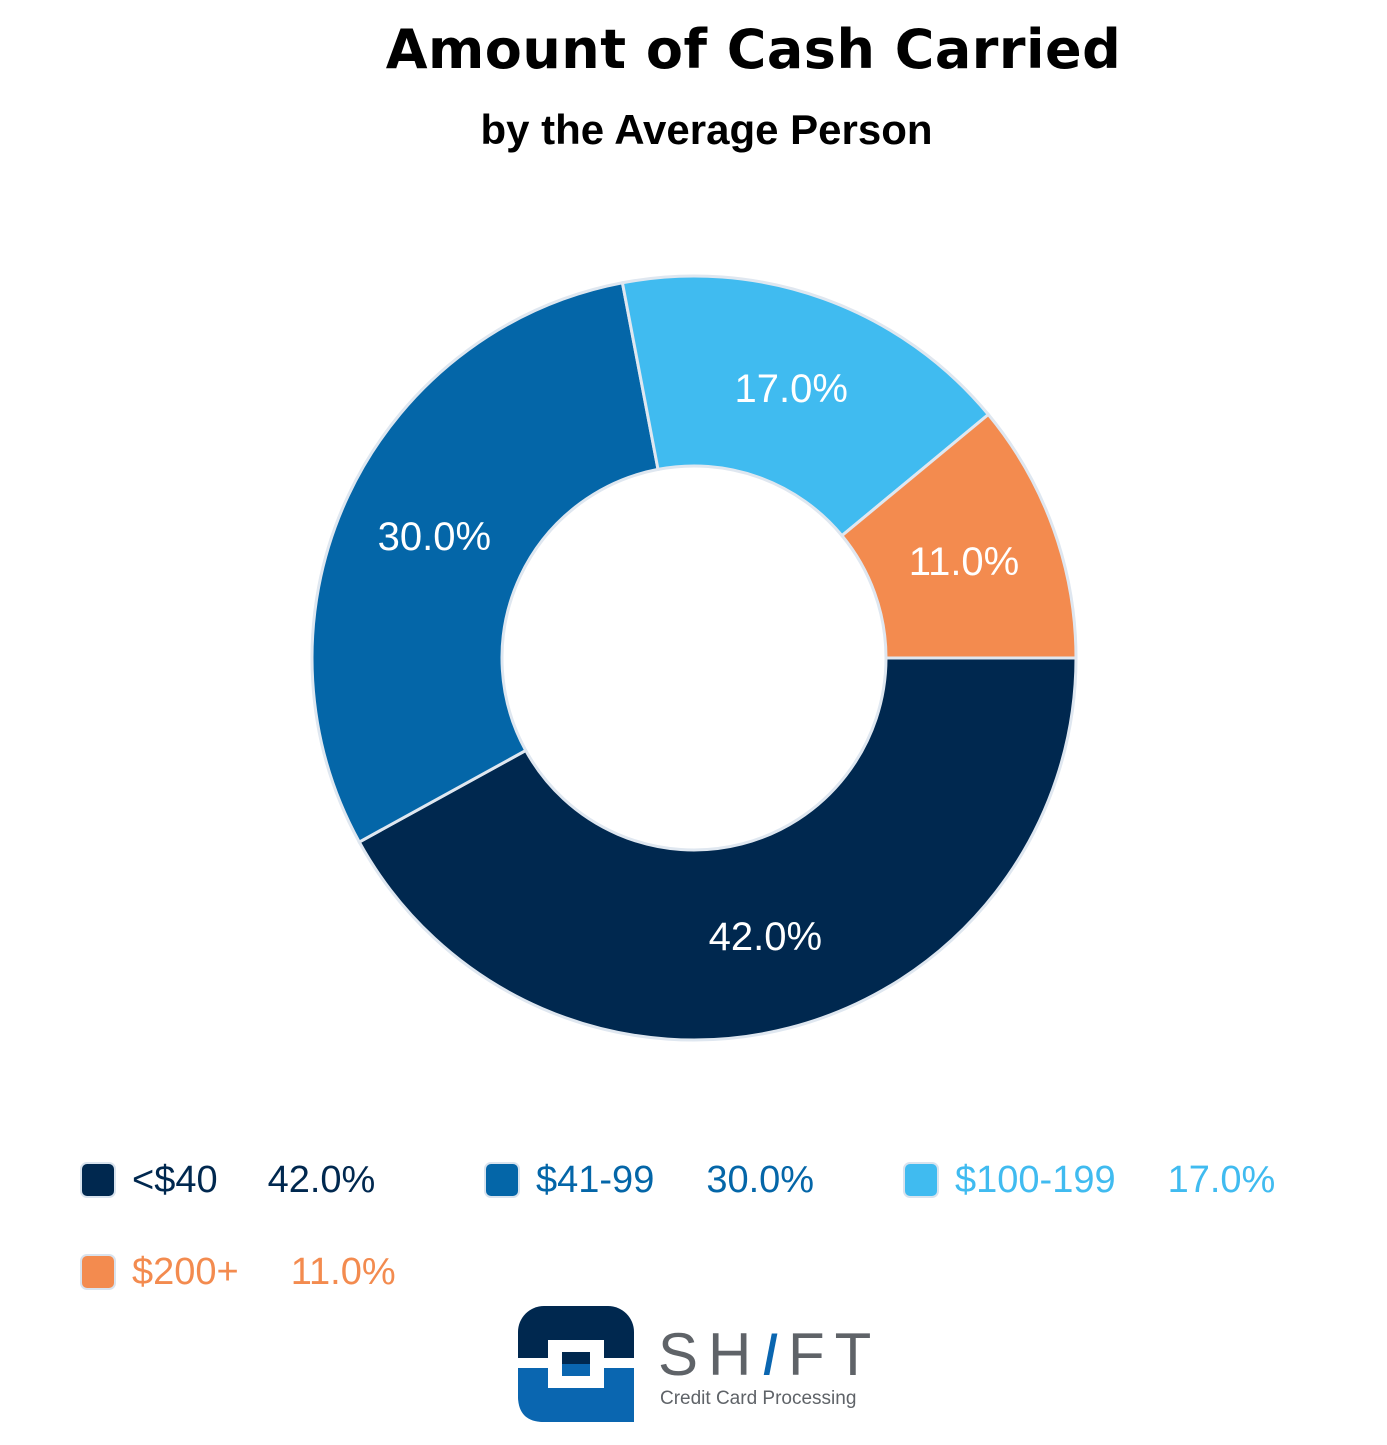  Describe the element at coordinates (227, 1180) in the screenshot. I see `legend-item-under-40: <$40 42.0%` at that location.